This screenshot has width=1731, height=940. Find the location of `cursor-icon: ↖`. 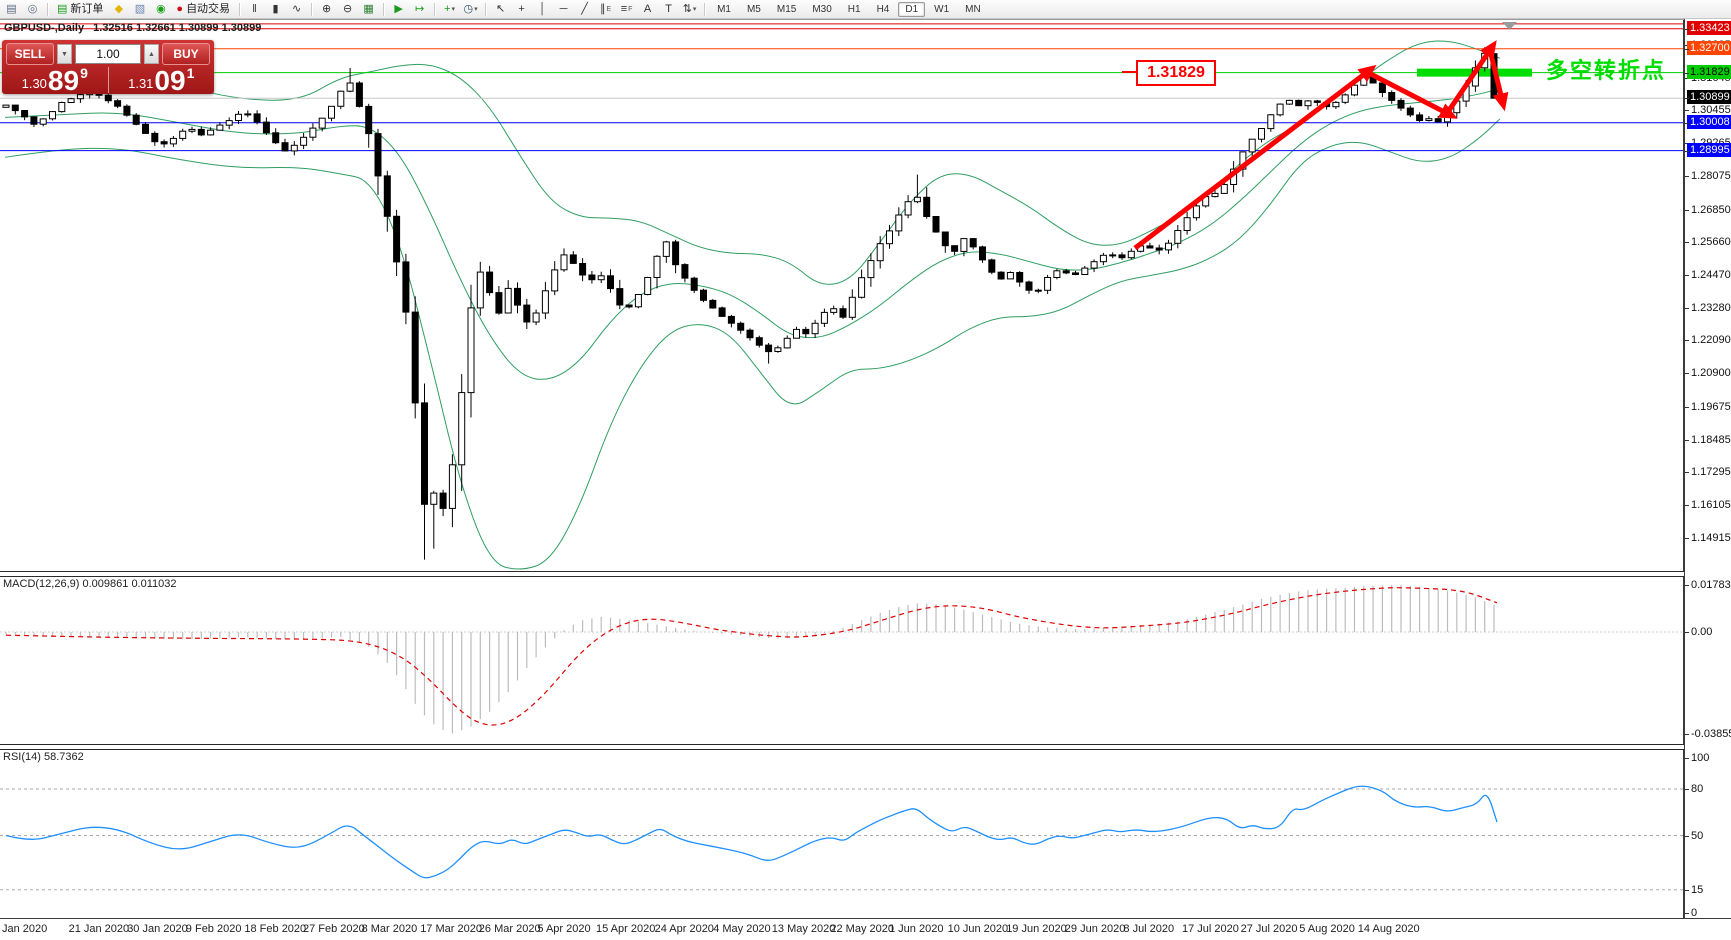

cursor-icon: ↖ is located at coordinates (500, 9).